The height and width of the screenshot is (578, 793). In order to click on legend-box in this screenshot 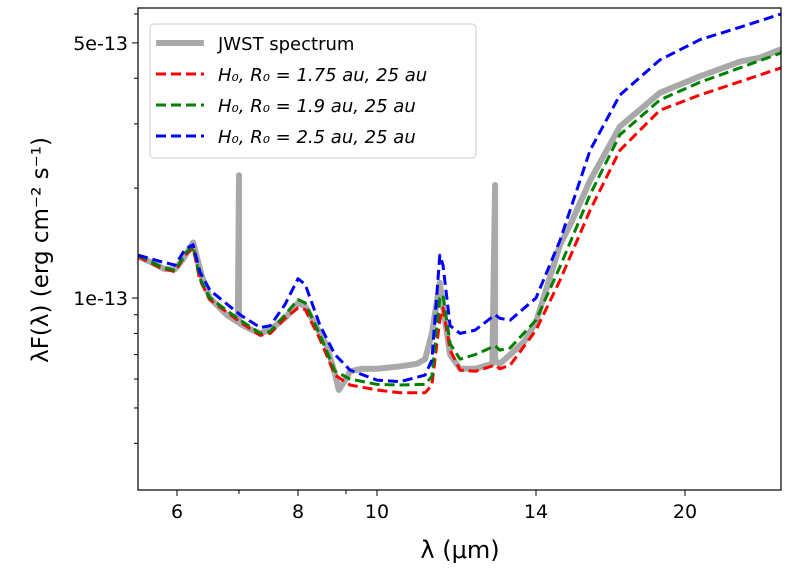, I will do `click(313, 91)`.